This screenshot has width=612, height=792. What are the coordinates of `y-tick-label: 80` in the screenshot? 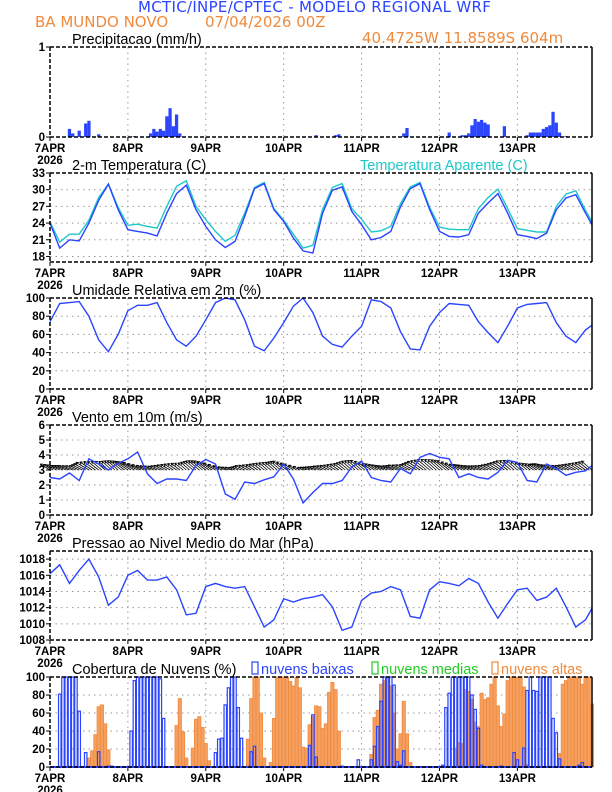 It's located at (38, 696).